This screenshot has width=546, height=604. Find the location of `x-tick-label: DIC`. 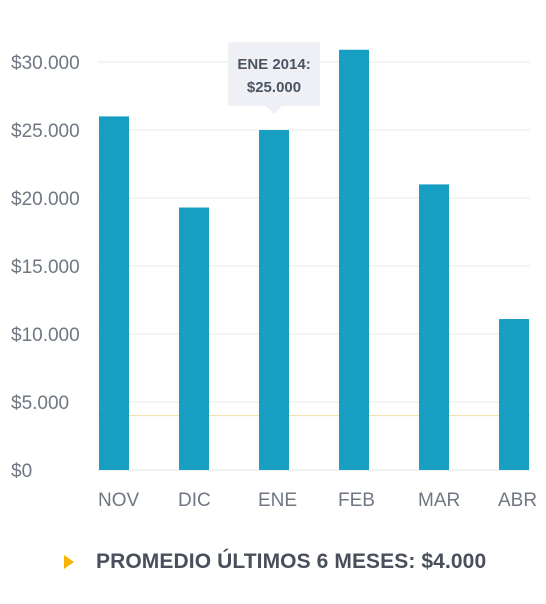

x-tick-label: DIC is located at coordinates (194, 500).